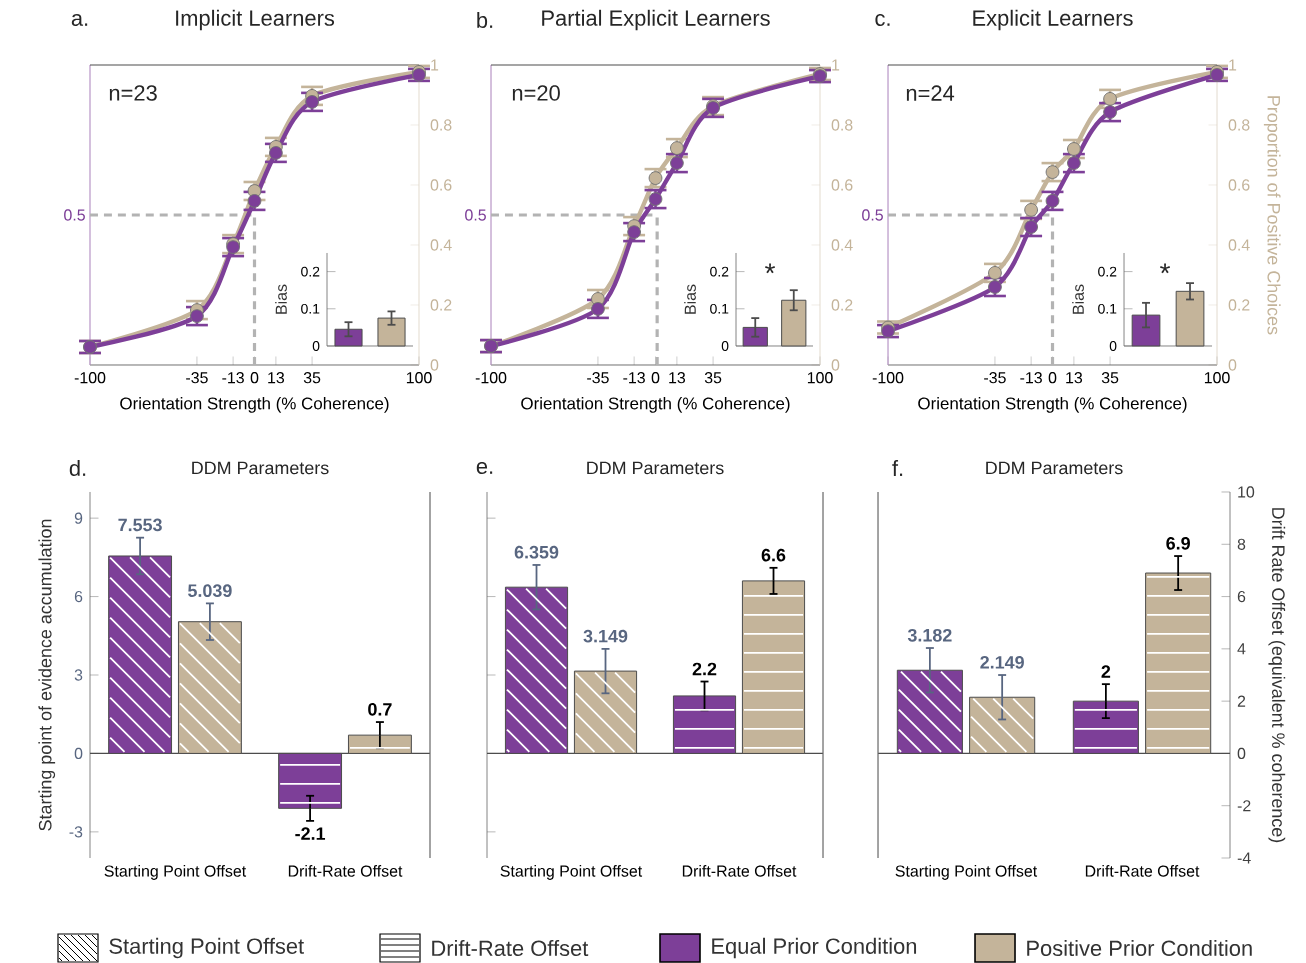  Describe the element at coordinates (1241, 649) in the screenshot. I see `y2-tick-label: 4` at that location.